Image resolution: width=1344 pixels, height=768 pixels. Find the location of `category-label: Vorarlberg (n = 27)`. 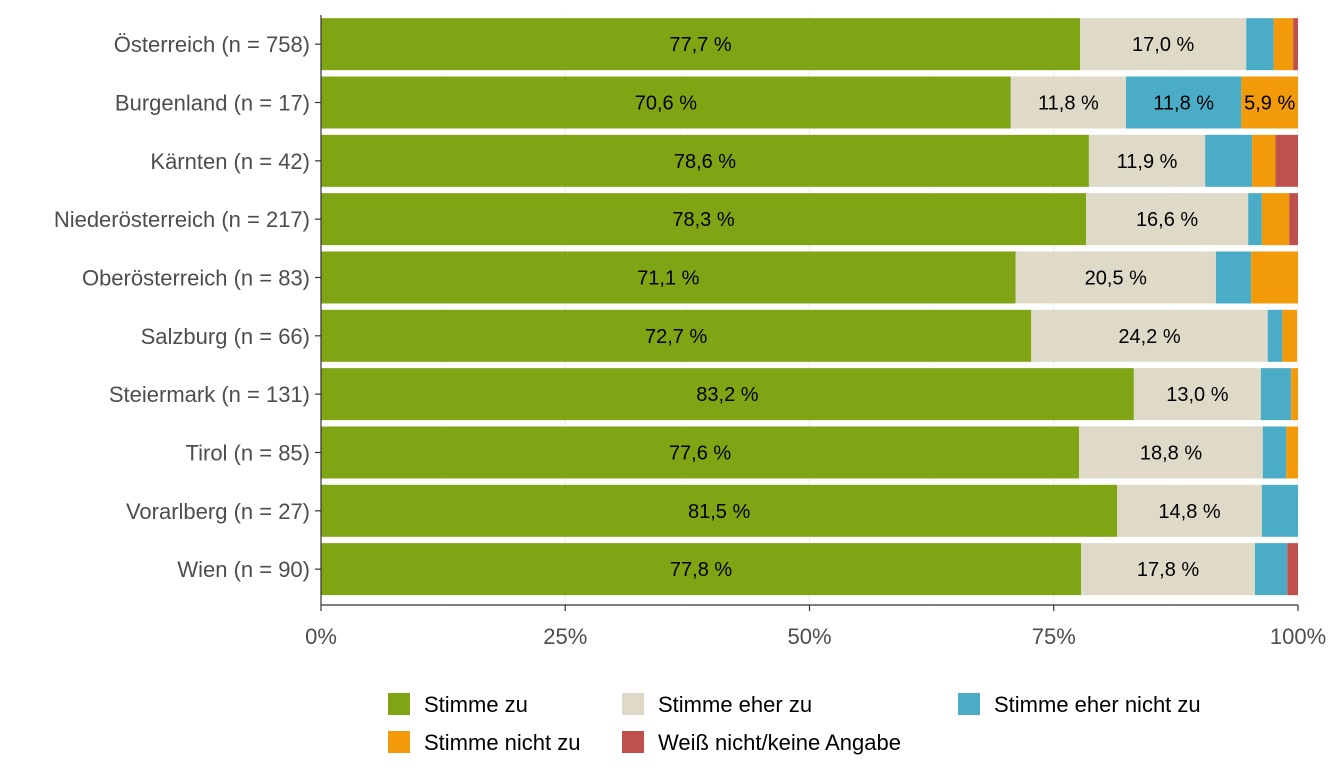

category-label: Vorarlberg (n = 27) is located at coordinates (218, 511).